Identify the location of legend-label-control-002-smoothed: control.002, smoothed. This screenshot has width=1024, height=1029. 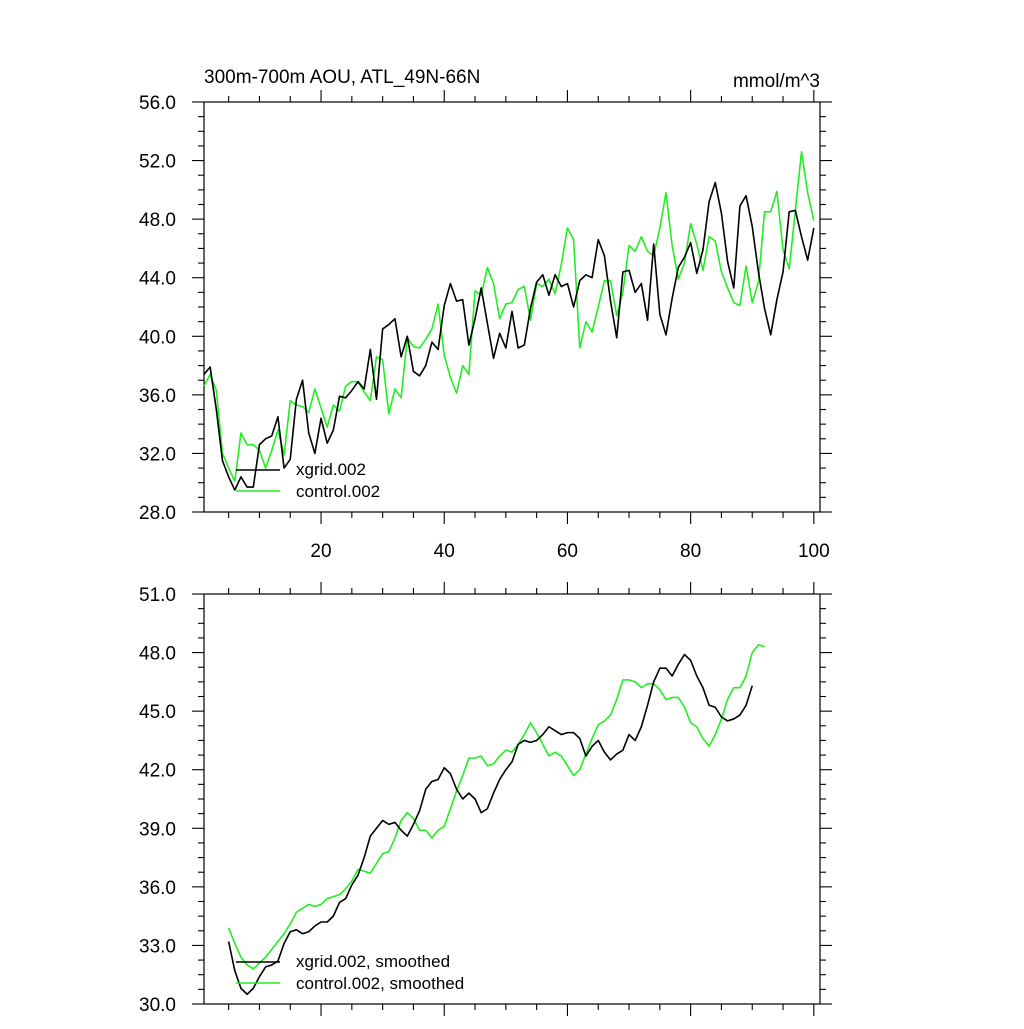
(380, 983).